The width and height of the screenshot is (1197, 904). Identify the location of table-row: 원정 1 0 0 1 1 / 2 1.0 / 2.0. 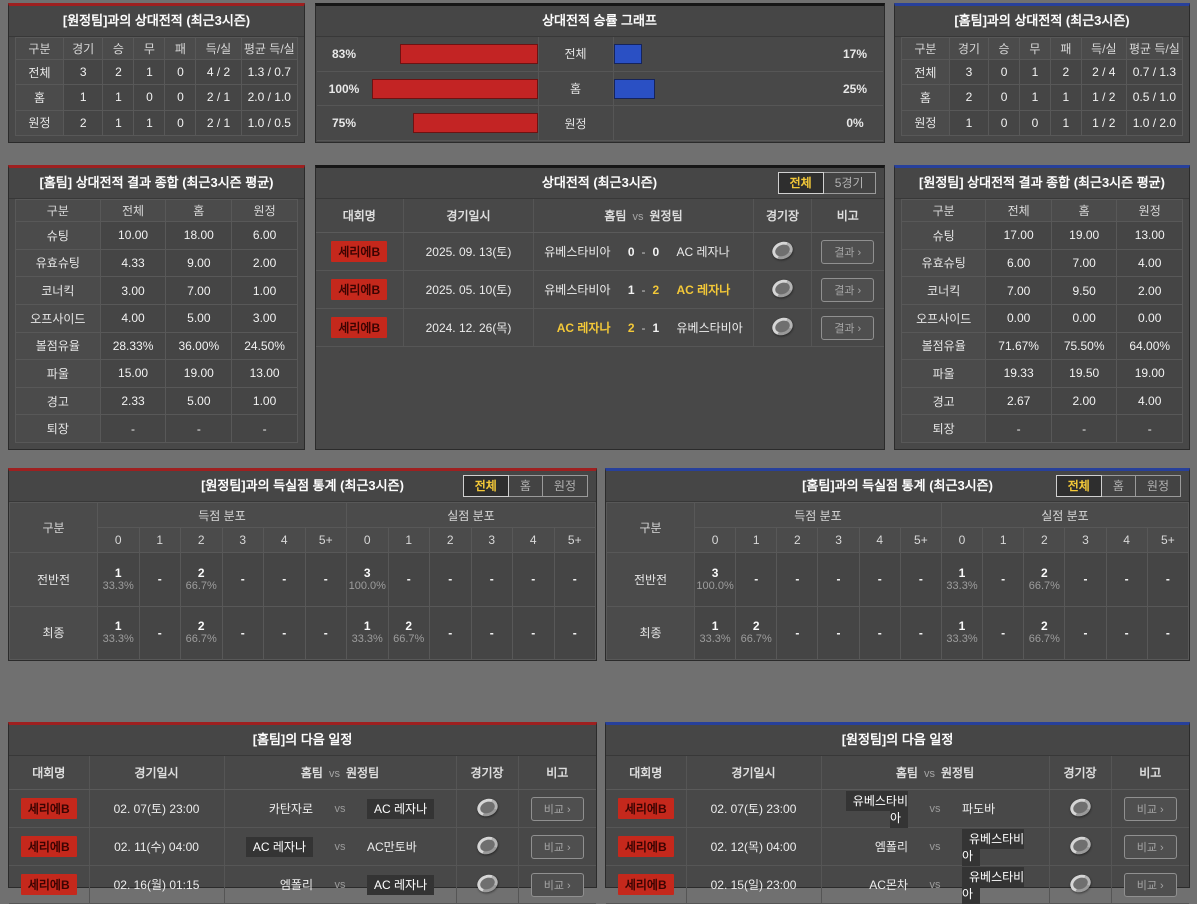
(1042, 123).